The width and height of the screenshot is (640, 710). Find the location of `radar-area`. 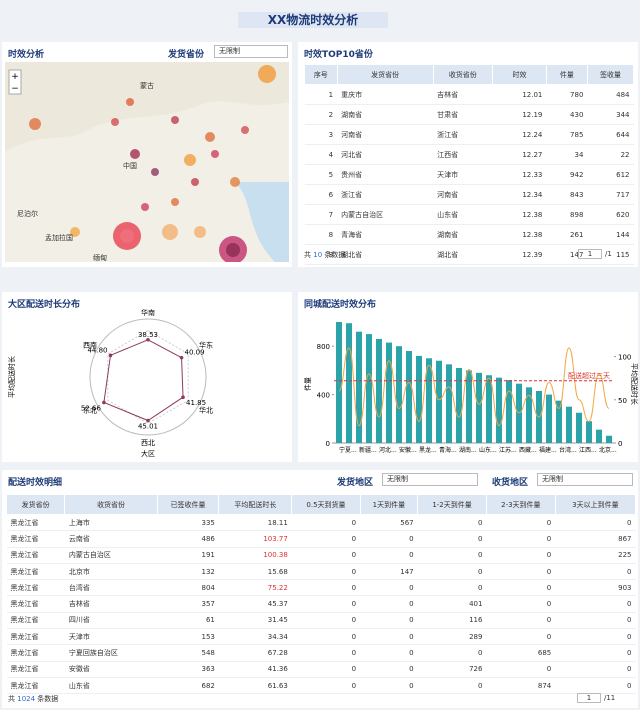

radar-area is located at coordinates (143, 380).